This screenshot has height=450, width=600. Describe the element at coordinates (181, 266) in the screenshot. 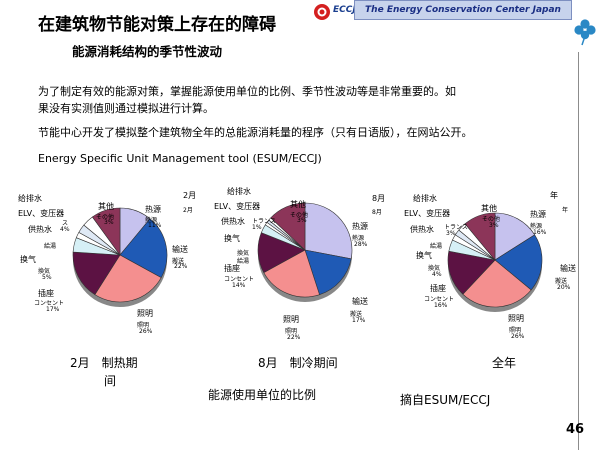

I see `label-shusong-pct: 22%` at that location.